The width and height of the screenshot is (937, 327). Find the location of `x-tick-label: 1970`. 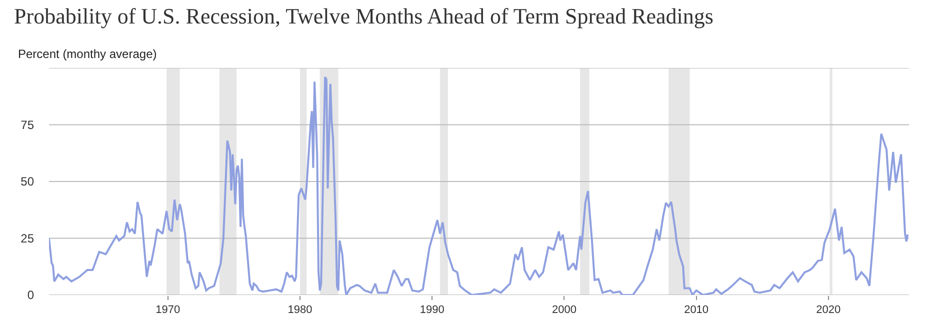

x-tick-label: 1970 is located at coordinates (168, 310).